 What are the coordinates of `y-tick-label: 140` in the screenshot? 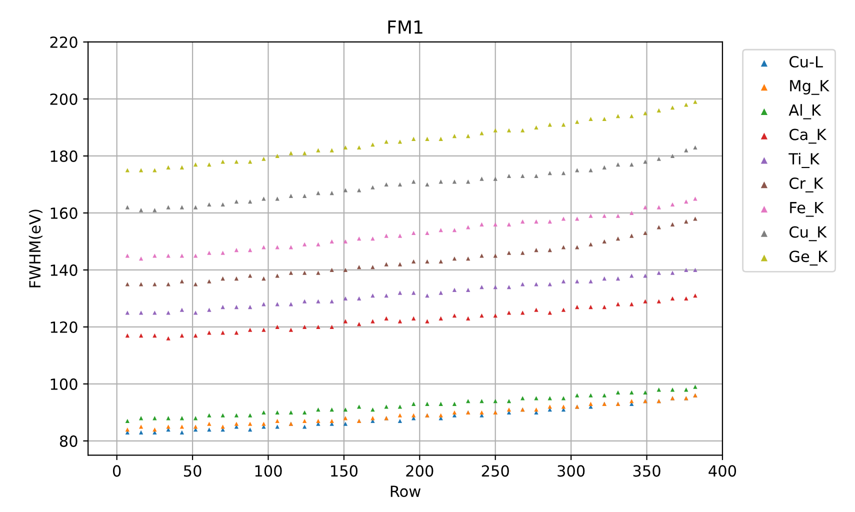 It's located at (64, 270).